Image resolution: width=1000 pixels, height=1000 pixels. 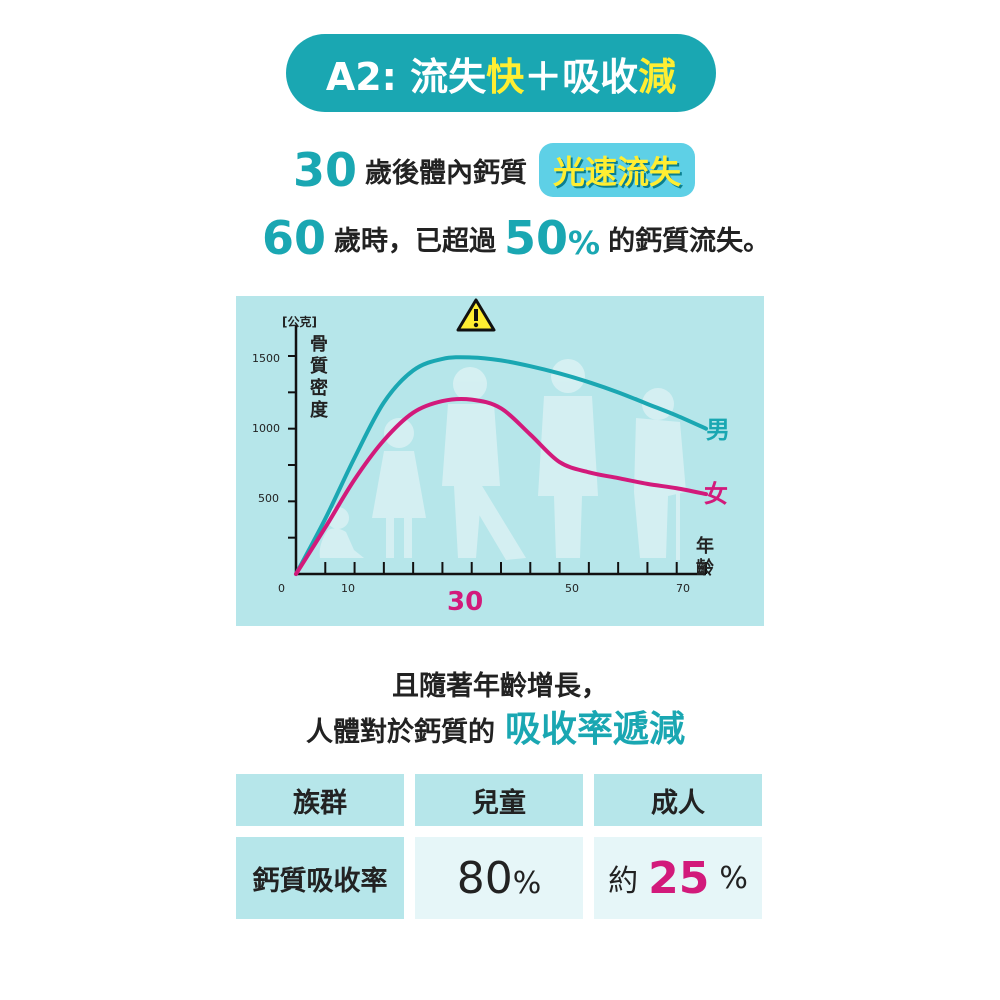 I want to click on y-tick-label-1000: 1000, so click(x=266, y=428).